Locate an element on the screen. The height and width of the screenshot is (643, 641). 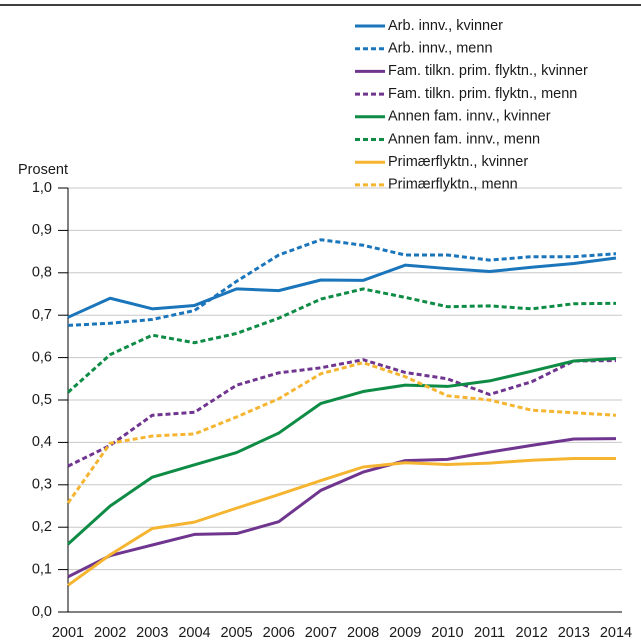
x-tick-label: 2008 is located at coordinates (363, 633).